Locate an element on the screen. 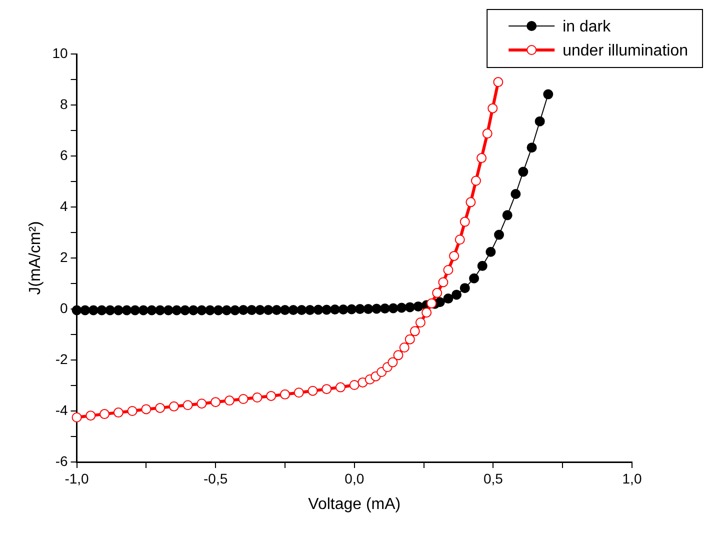  legend-label: under illumination is located at coordinates (625, 51).